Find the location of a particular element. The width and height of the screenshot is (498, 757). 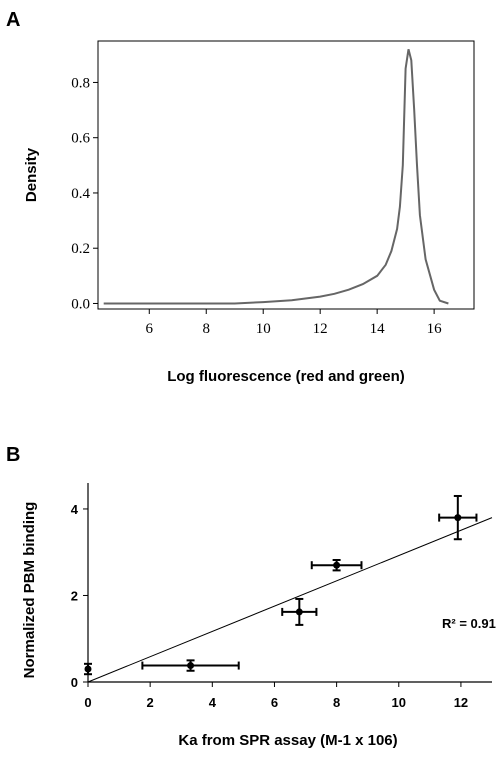

r-squared-annotation: R² = 0.91 is located at coordinates (469, 623).